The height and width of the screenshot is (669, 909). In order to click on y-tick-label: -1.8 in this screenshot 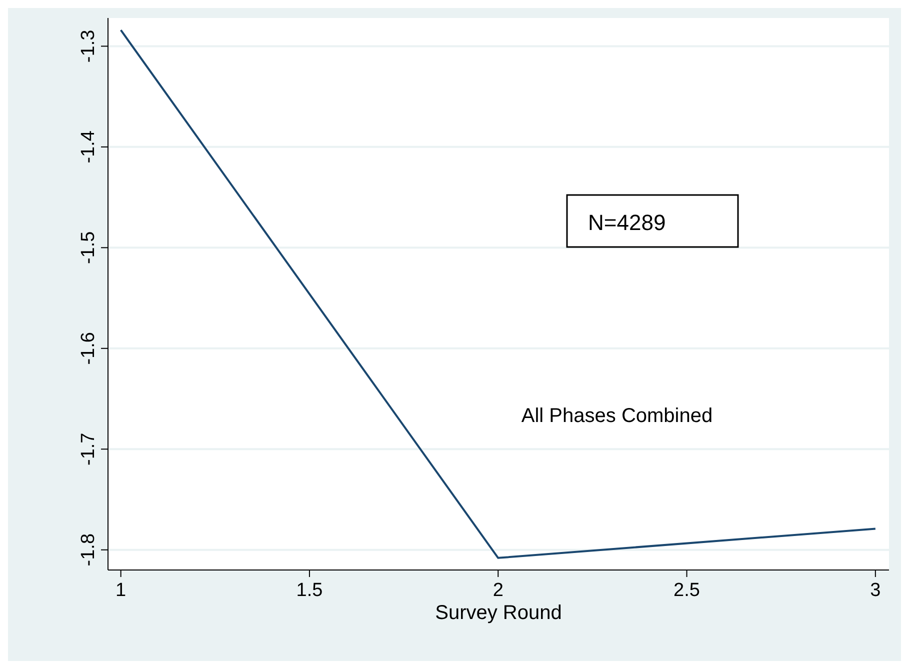, I will do `click(88, 549)`.